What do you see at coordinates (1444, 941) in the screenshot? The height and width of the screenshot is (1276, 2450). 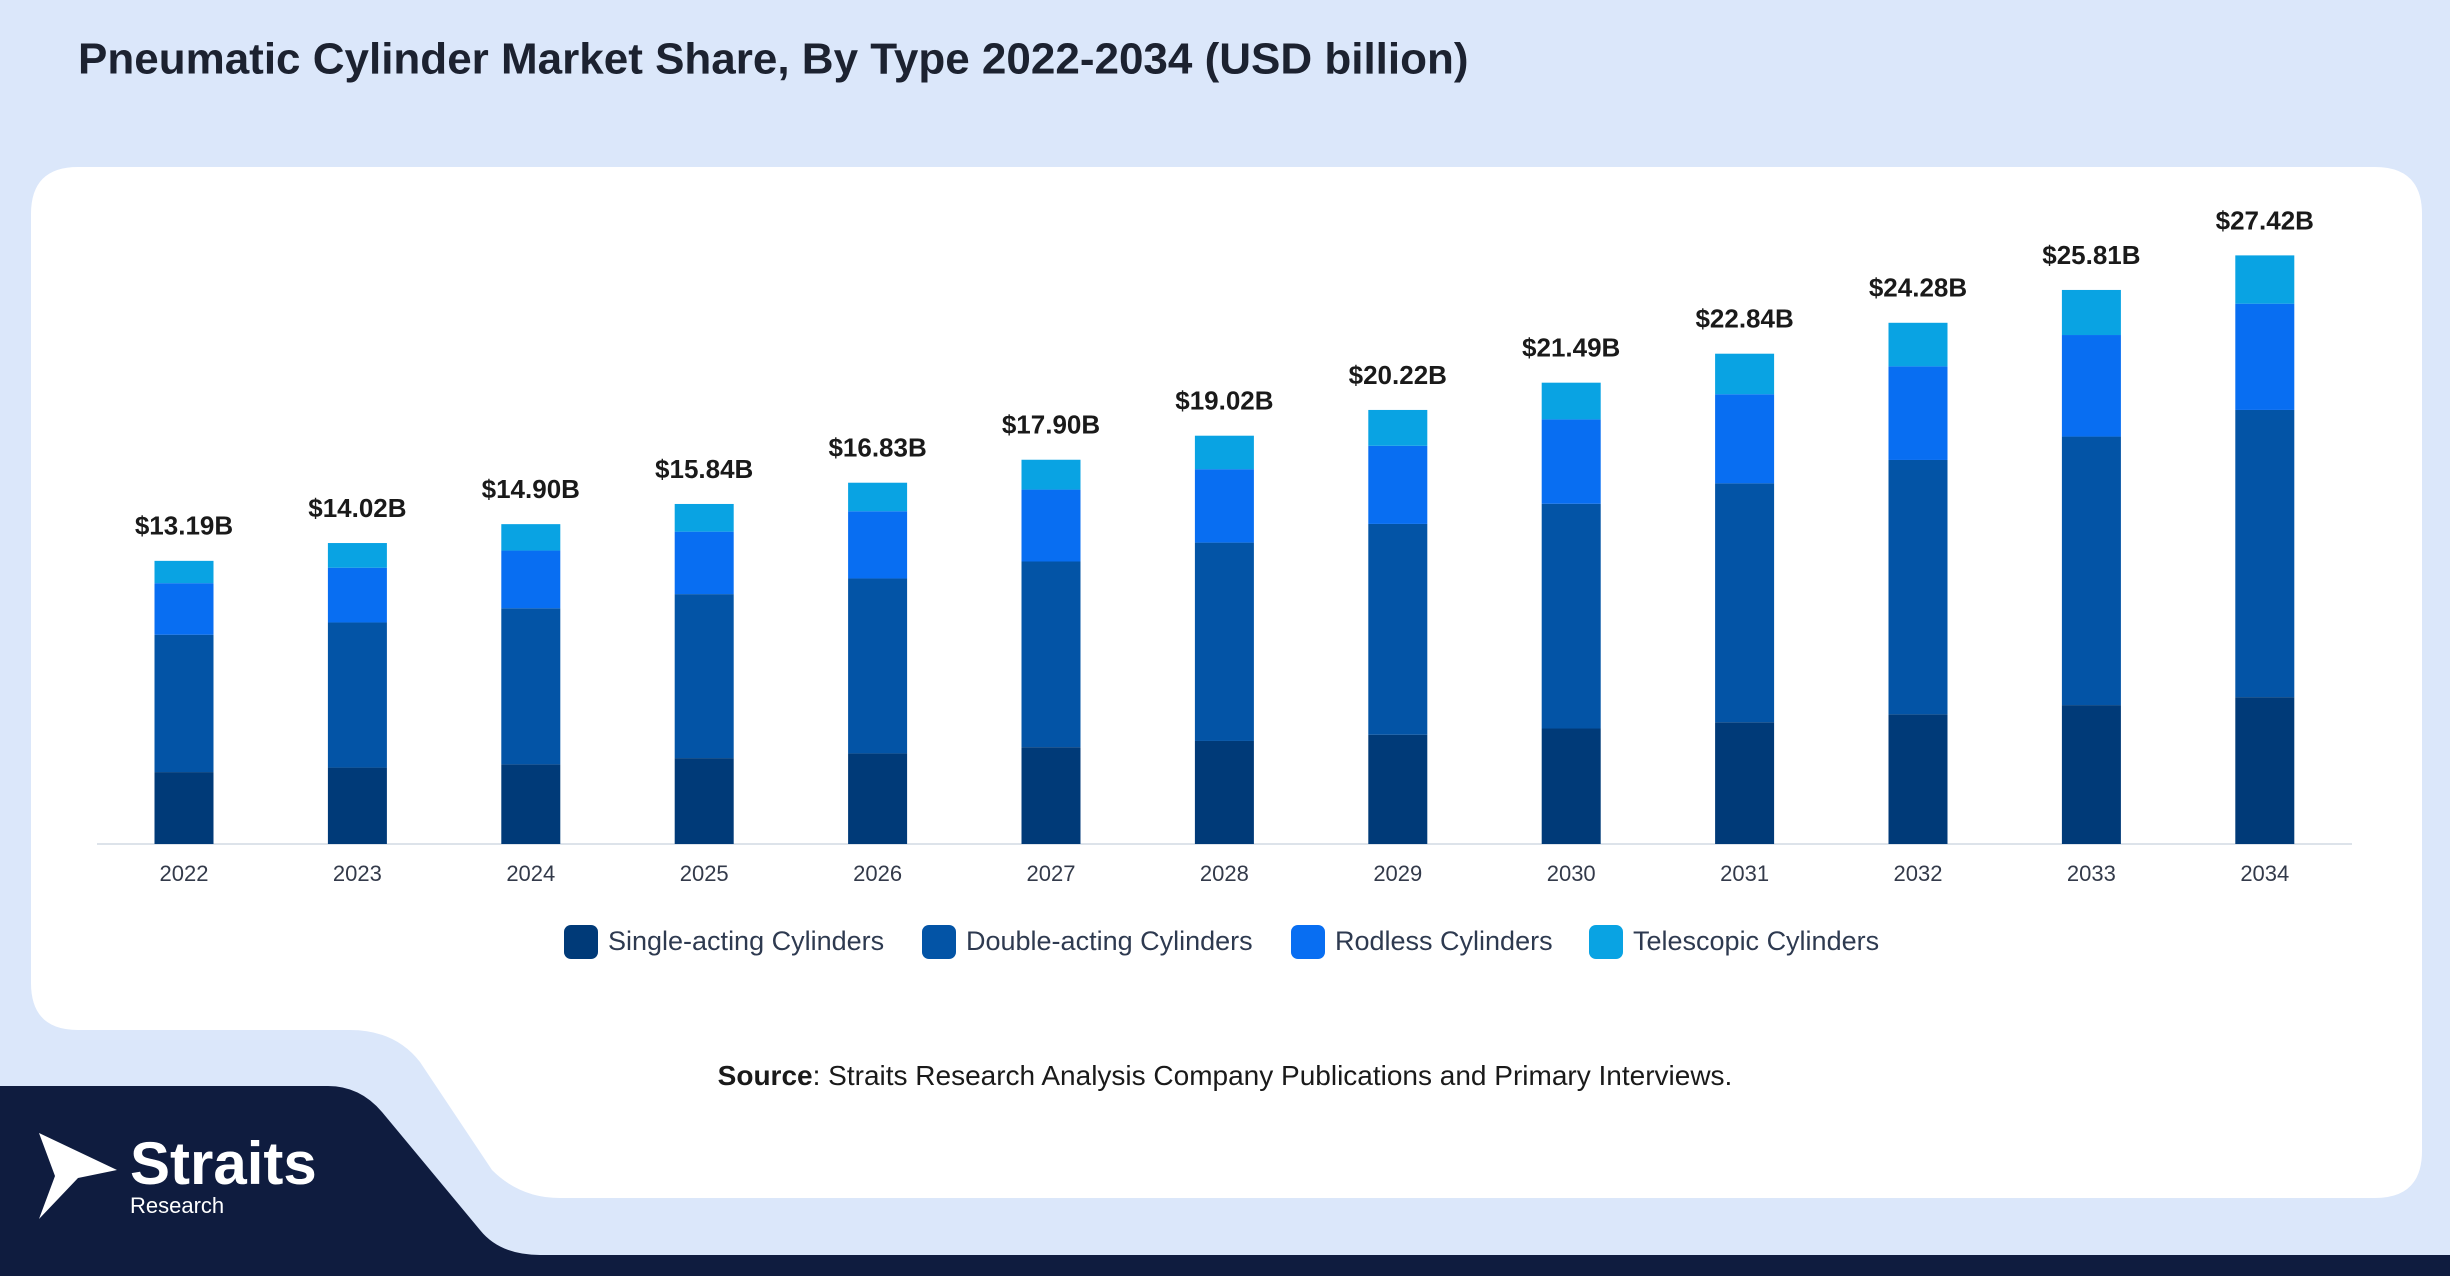 I see `legend-label: Rodless Cylinders` at bounding box center [1444, 941].